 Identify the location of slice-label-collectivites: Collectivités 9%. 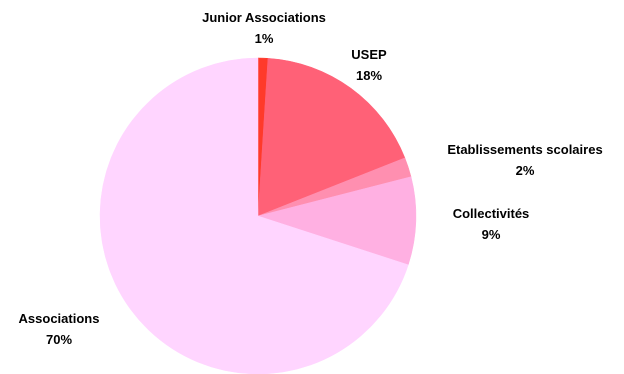
(491, 224).